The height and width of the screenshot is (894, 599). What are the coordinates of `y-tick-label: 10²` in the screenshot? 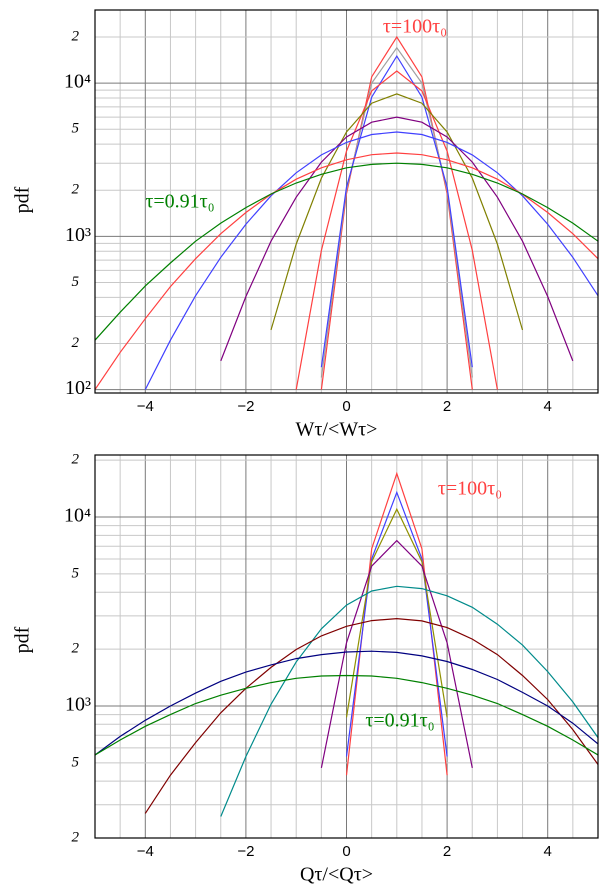 It's located at (78, 388).